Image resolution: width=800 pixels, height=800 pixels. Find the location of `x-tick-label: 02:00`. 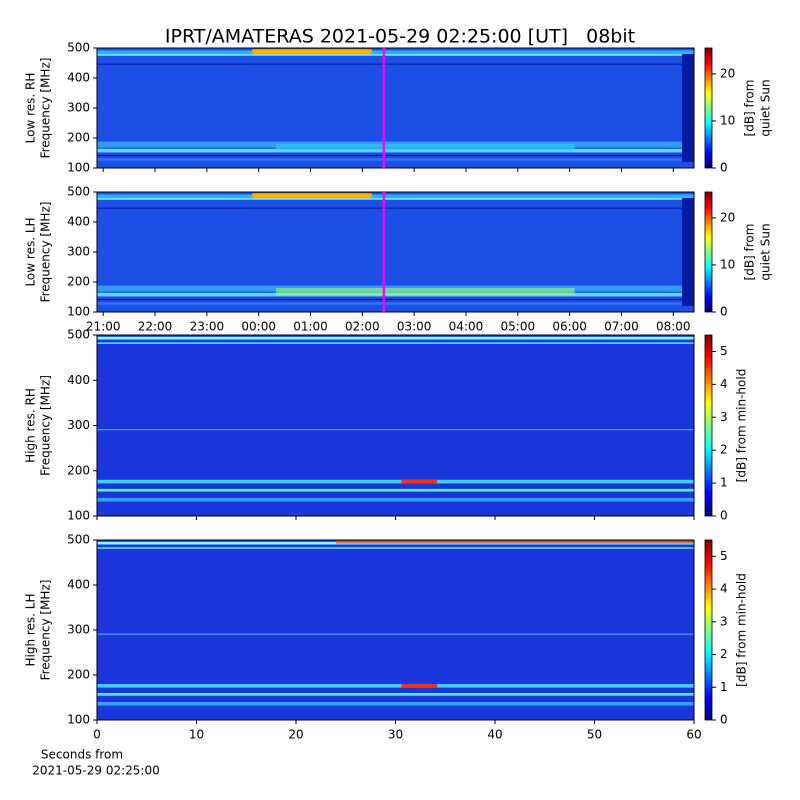

x-tick-label: 02:00 is located at coordinates (362, 327).